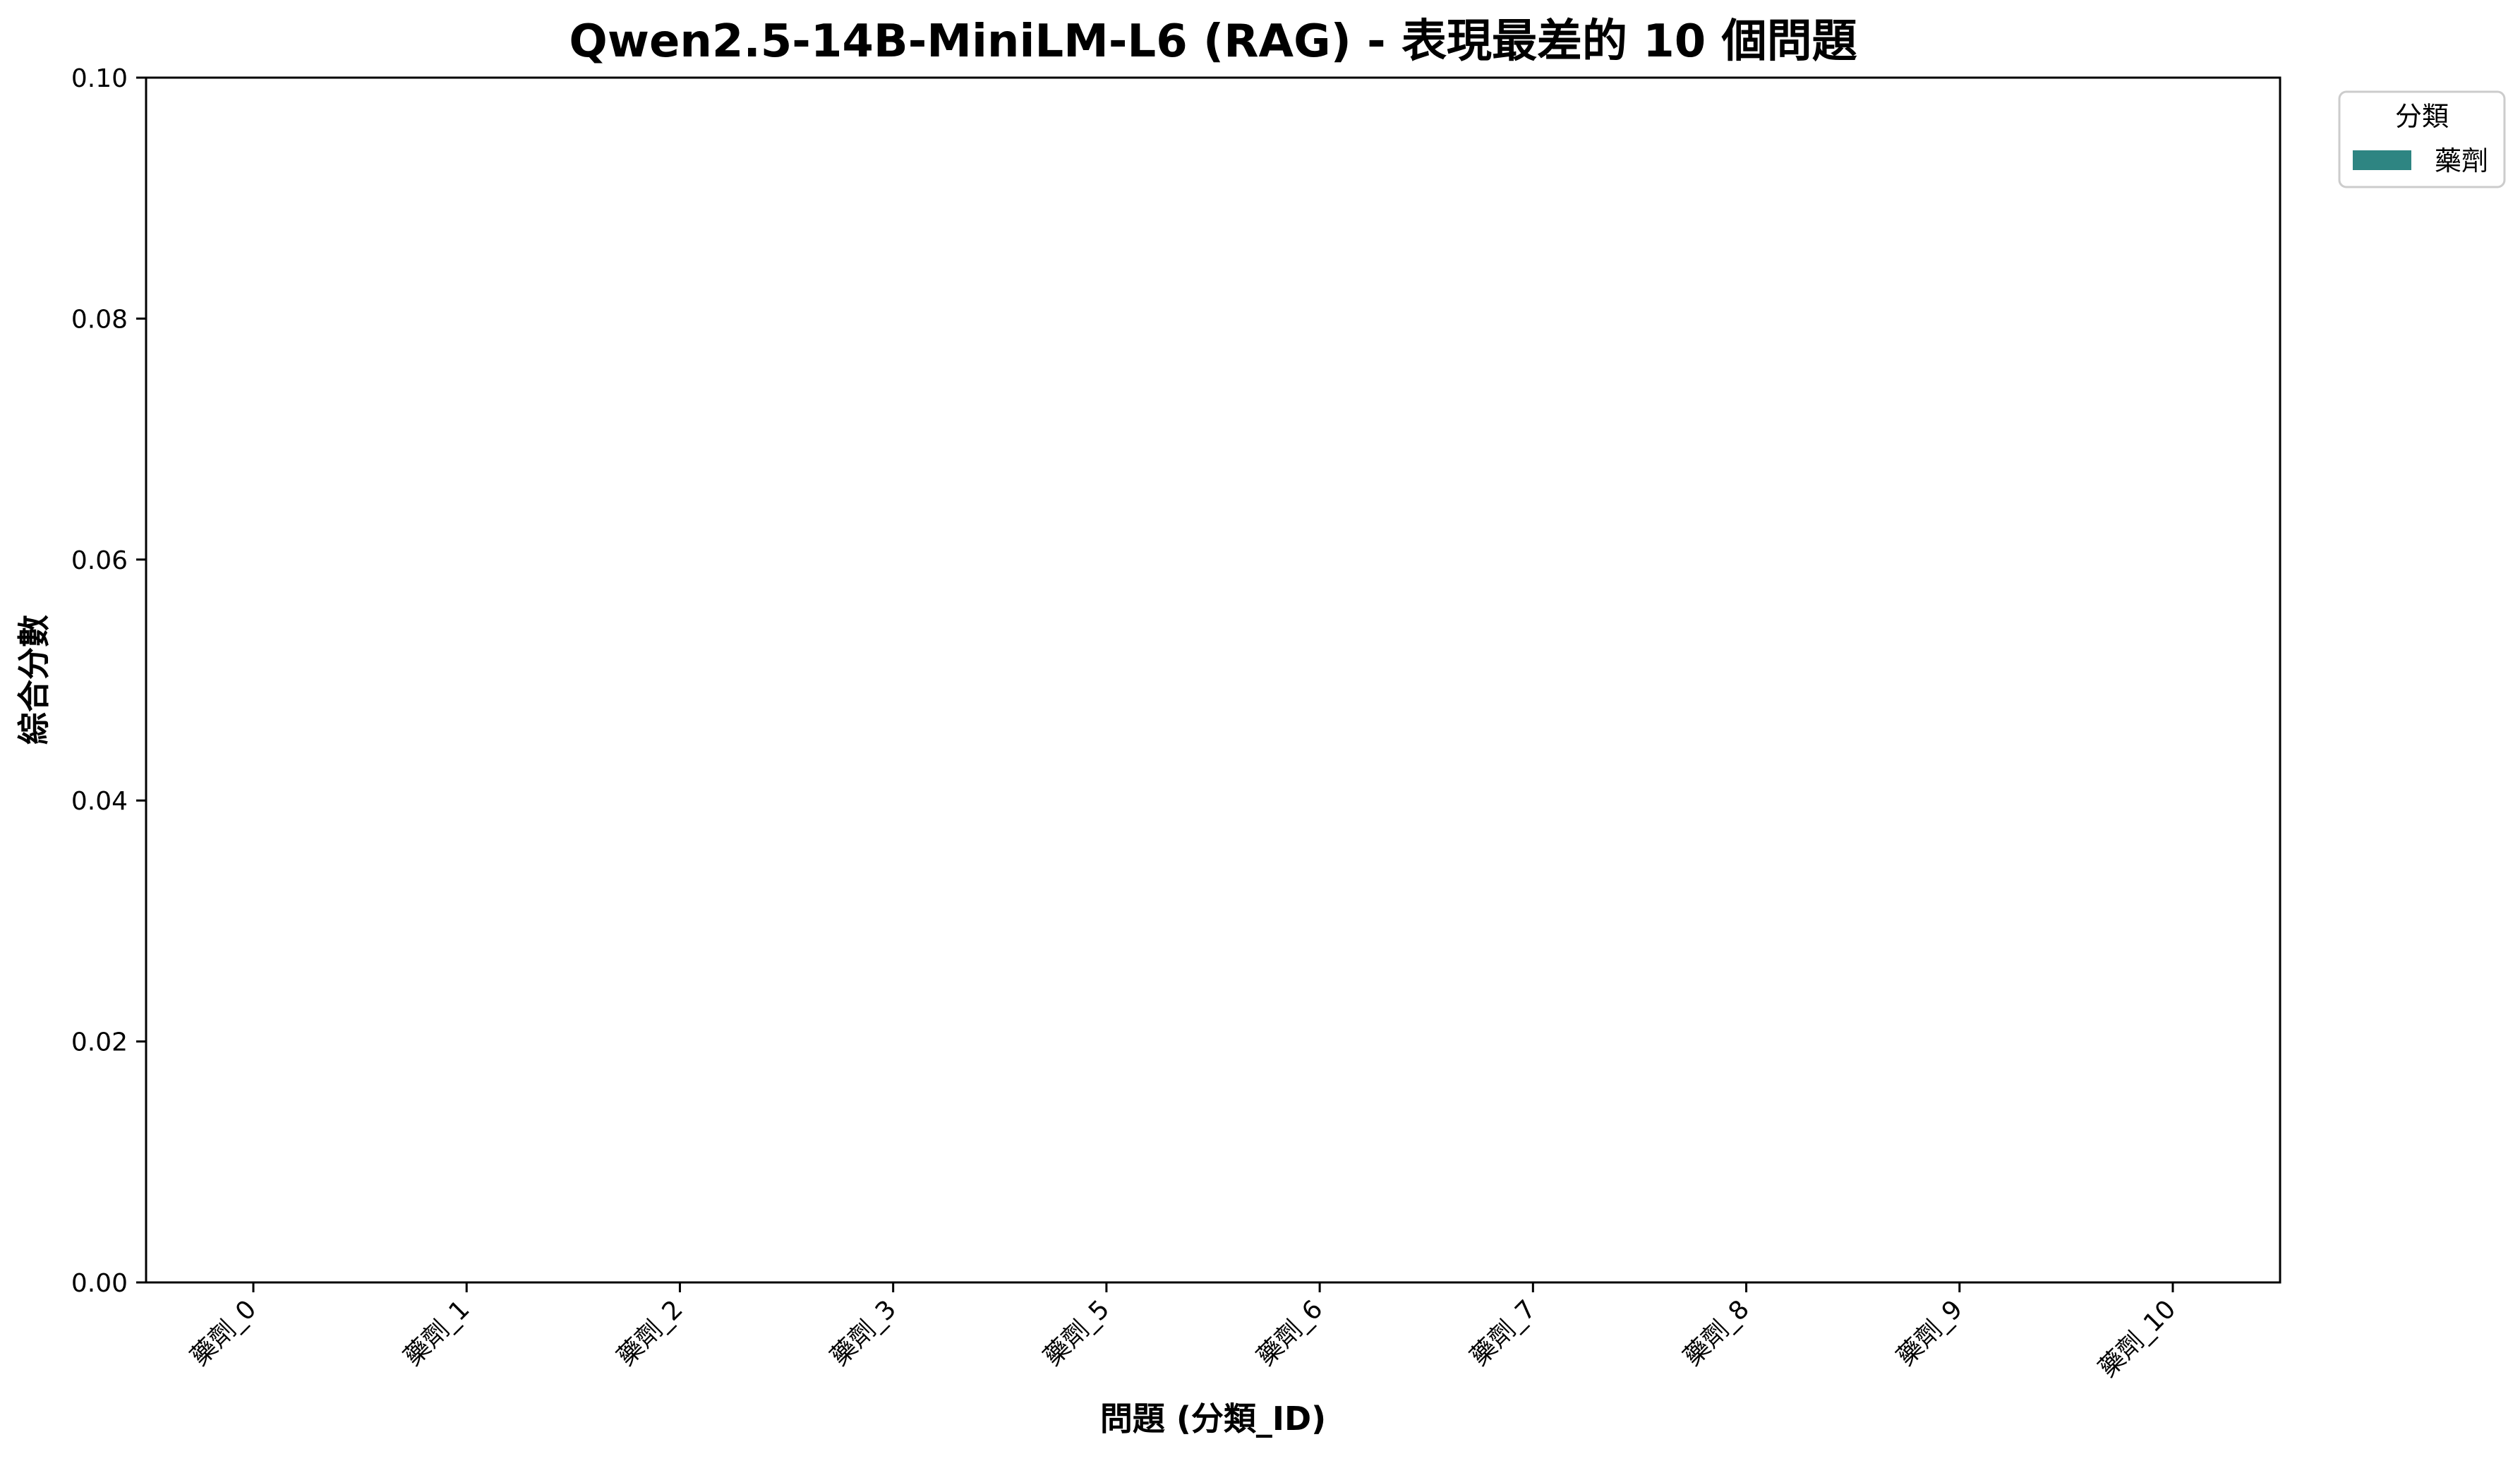  I want to click on legend-label-series-0: 藥劑, so click(2462, 160).